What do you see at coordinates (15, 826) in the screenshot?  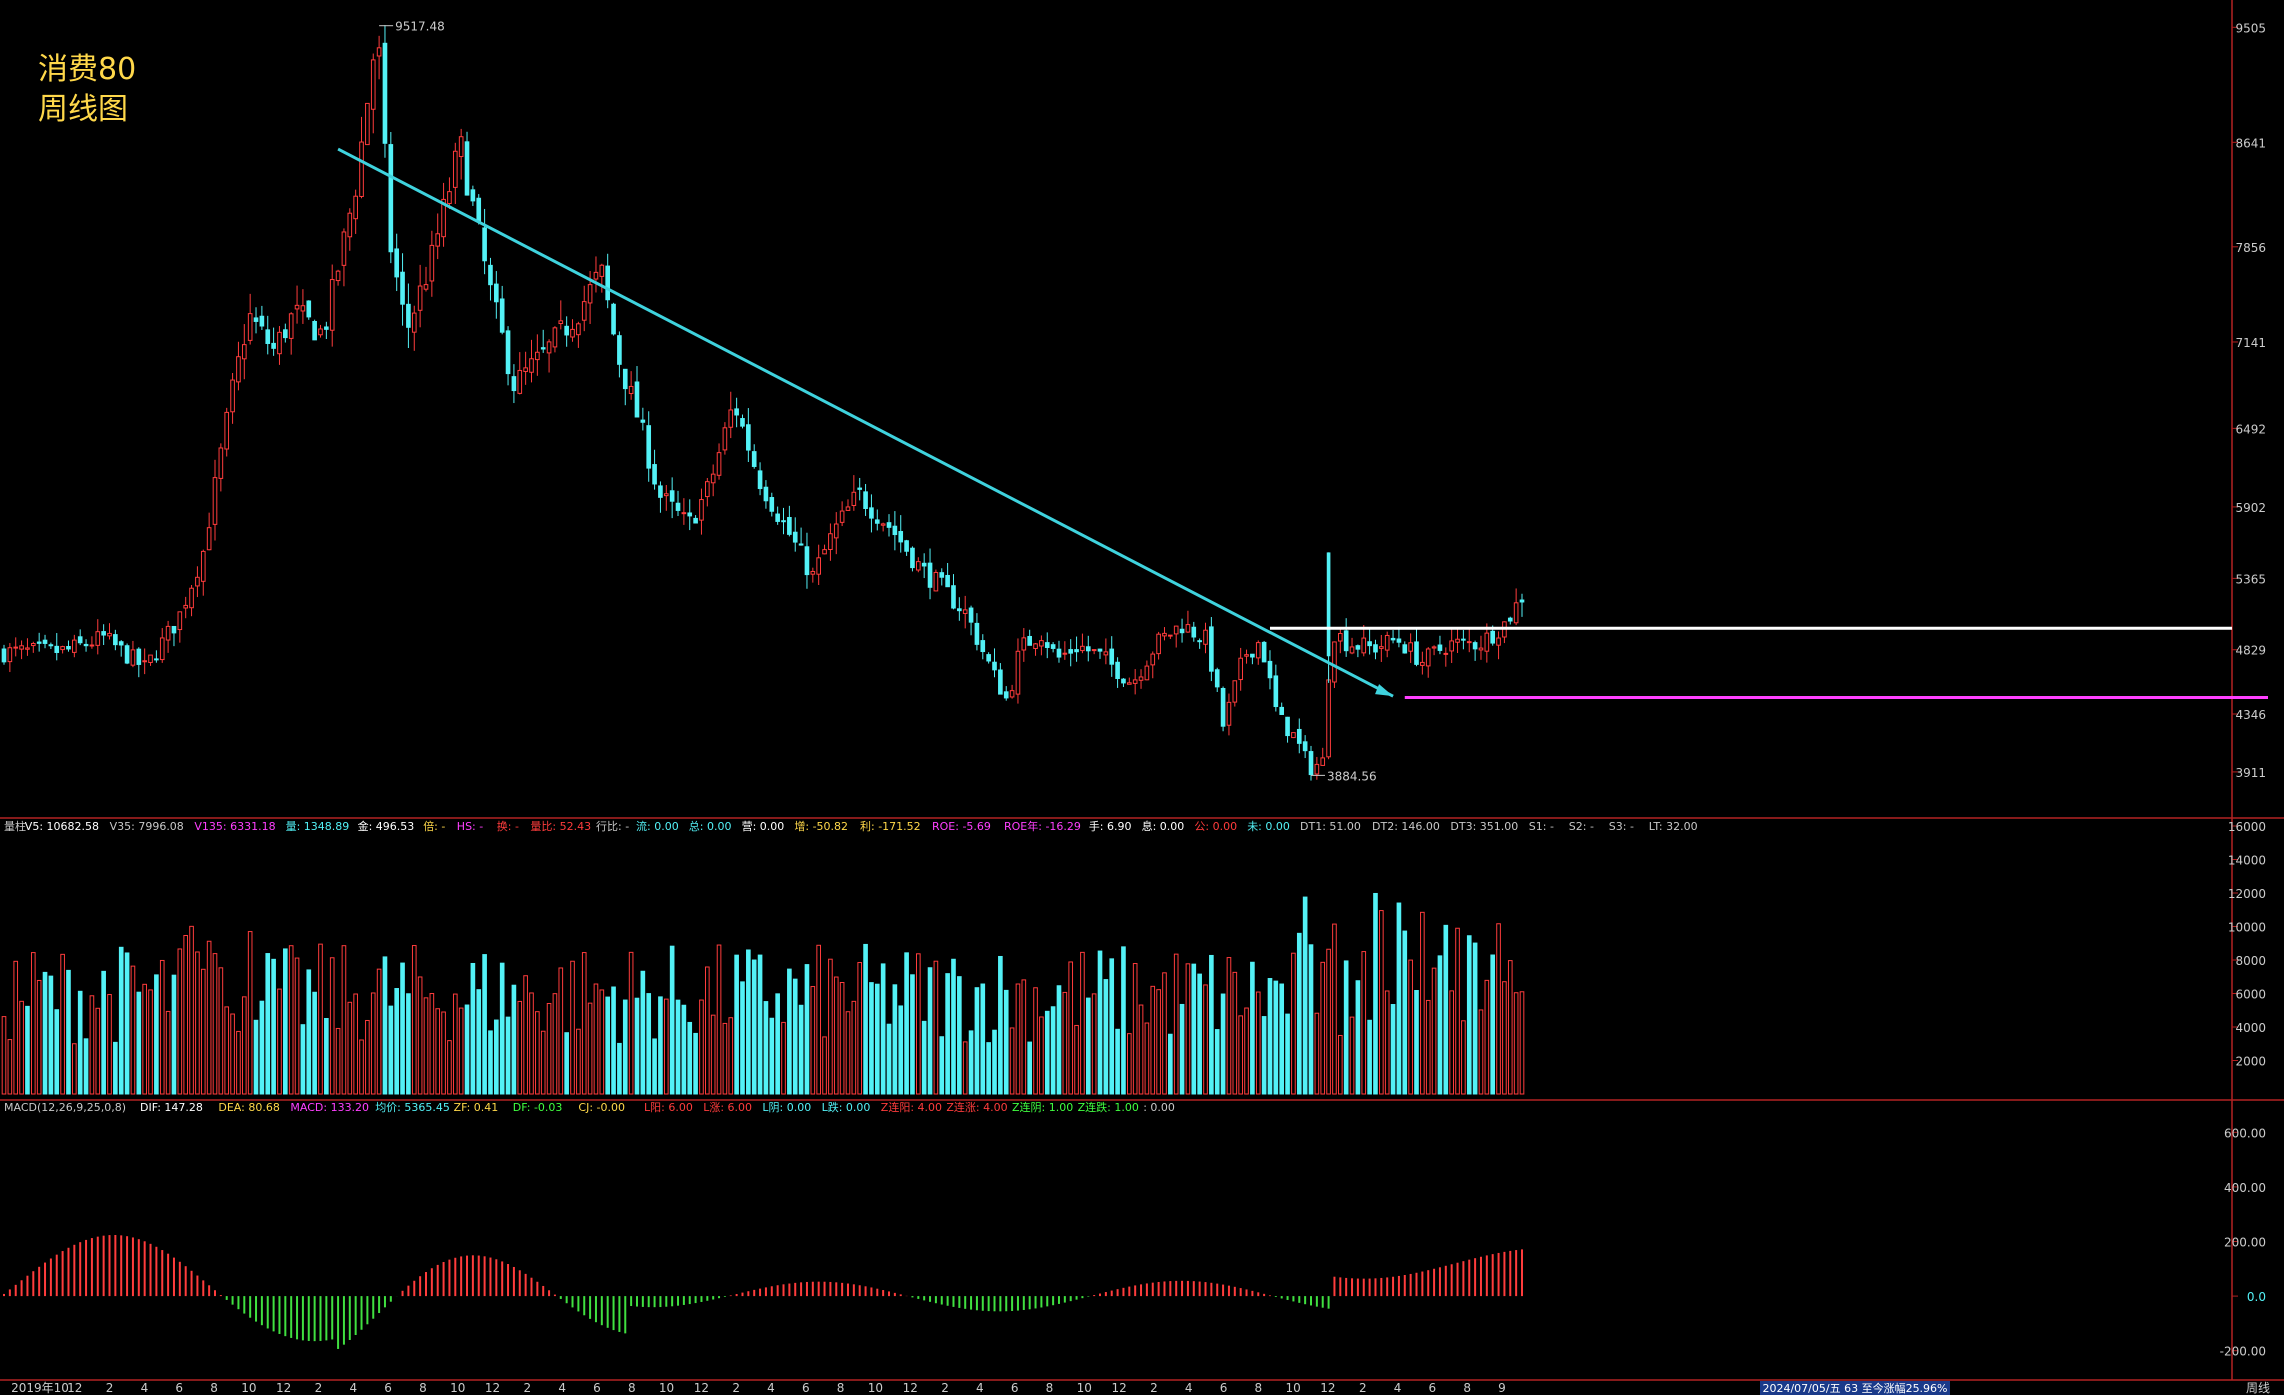 I see `volume-header-item: 量柱` at bounding box center [15, 826].